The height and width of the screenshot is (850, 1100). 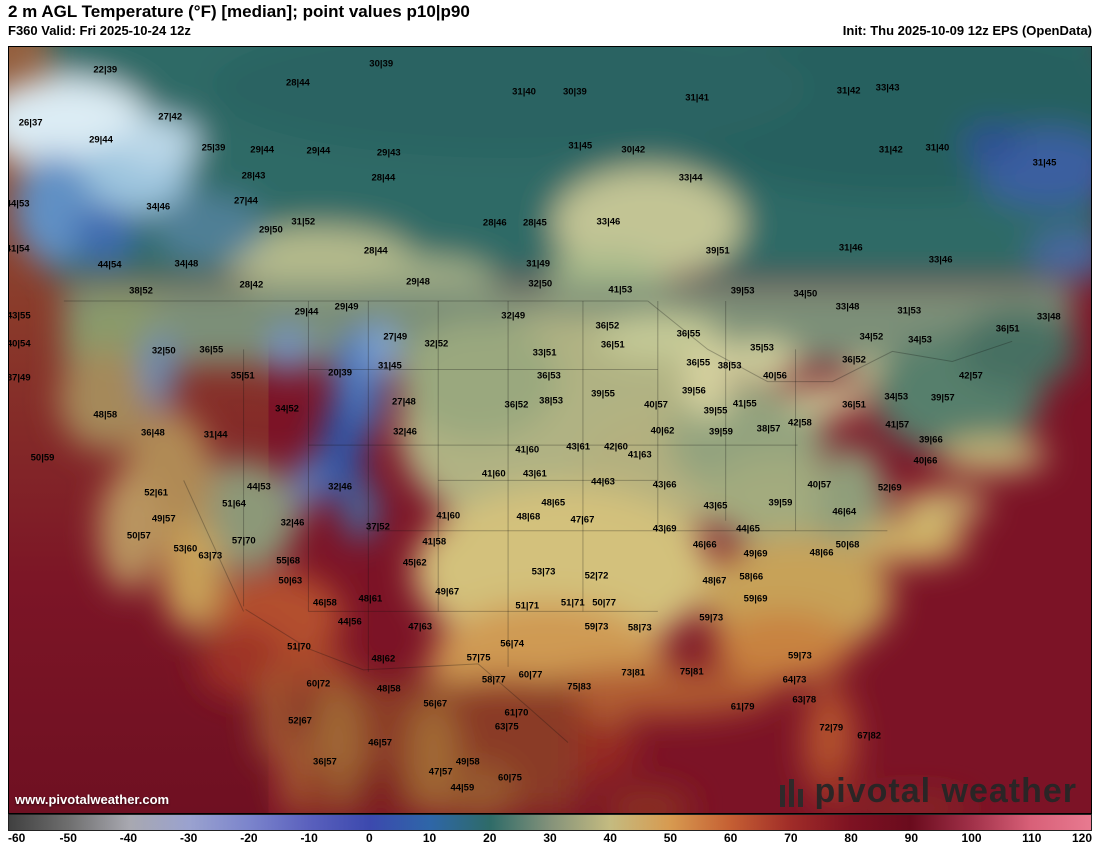 I want to click on point-value-label: 36|52, so click(x=516, y=405).